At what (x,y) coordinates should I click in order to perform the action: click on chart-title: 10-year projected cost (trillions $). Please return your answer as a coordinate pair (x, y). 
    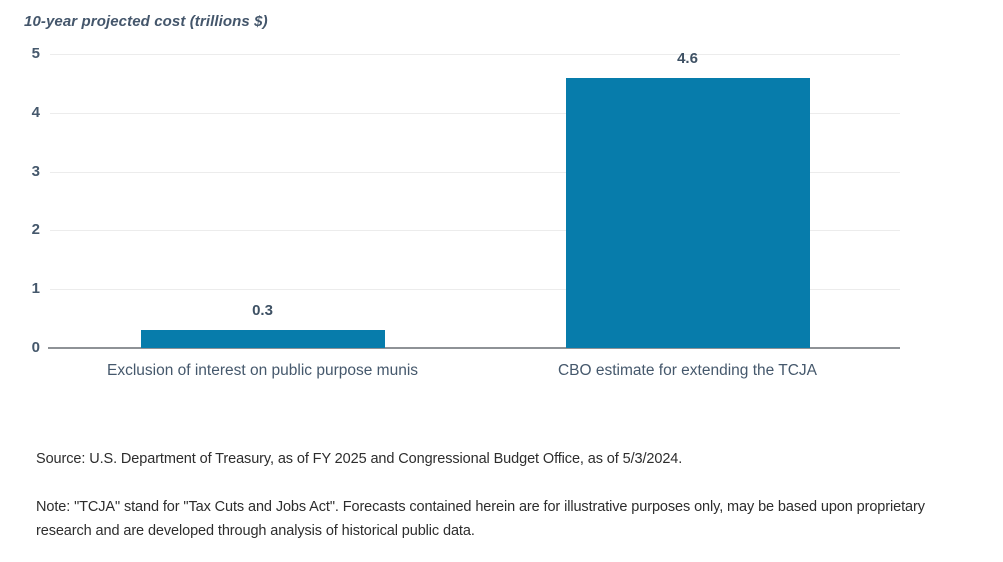
    Looking at the image, I should click on (146, 21).